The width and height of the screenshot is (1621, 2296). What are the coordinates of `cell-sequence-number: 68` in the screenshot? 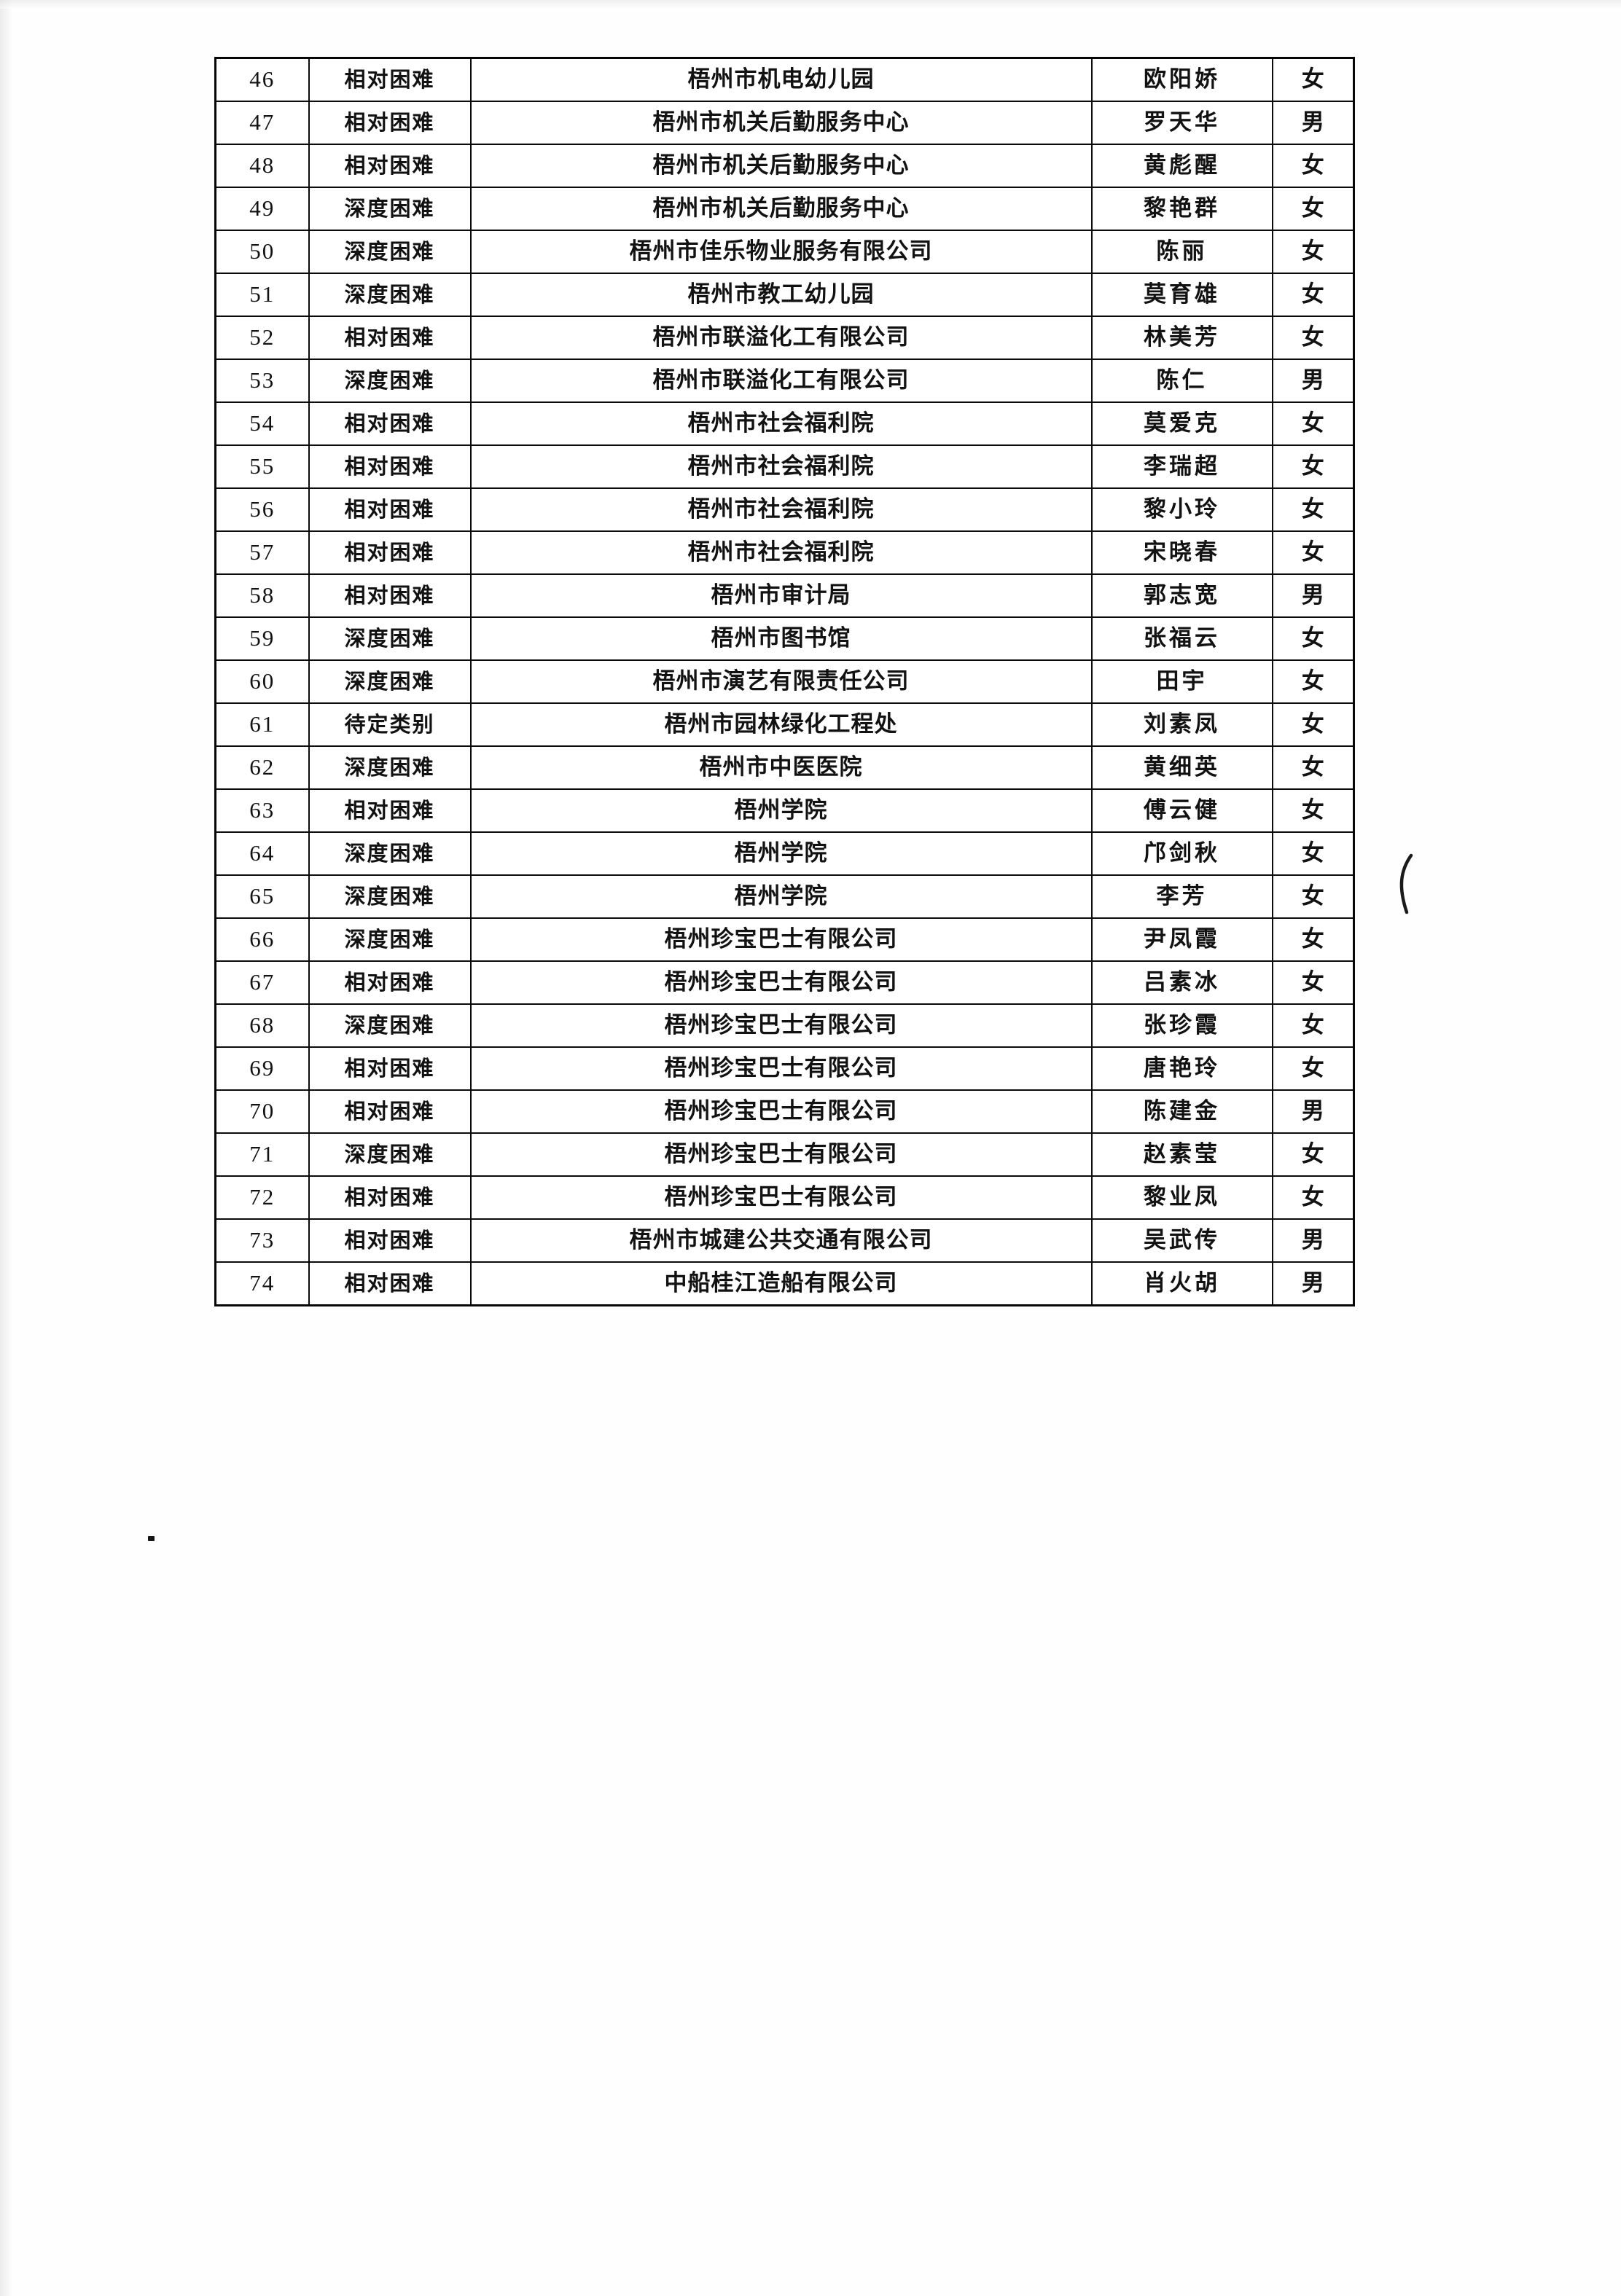 It's located at (262, 1025).